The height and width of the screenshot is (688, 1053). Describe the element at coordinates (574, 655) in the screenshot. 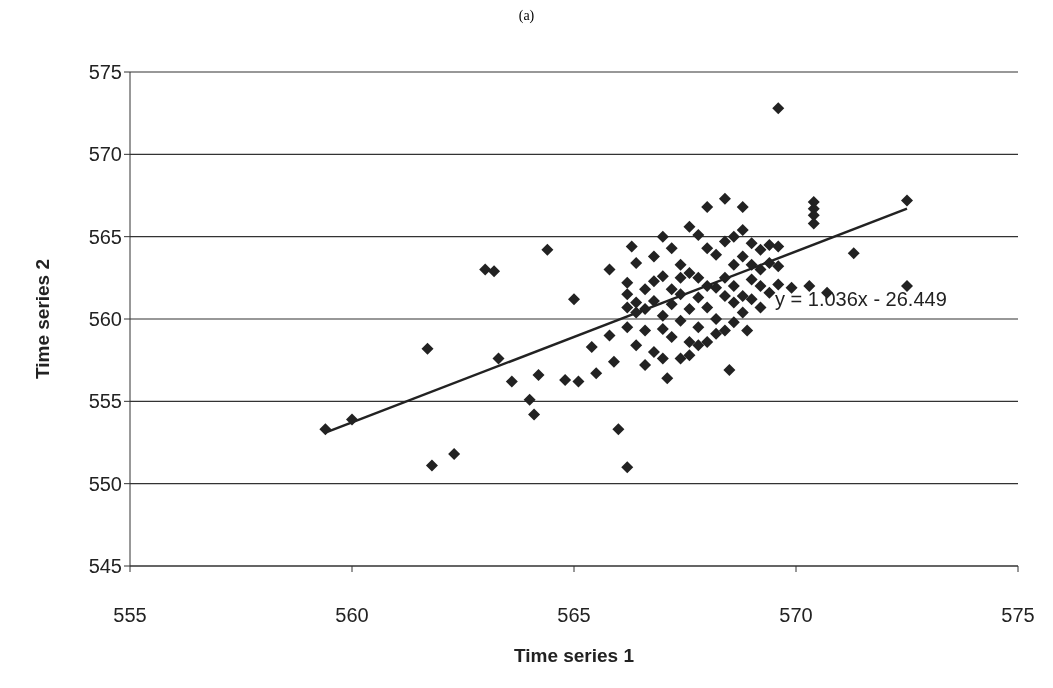

I see `x-axis-title: Time series 1` at that location.